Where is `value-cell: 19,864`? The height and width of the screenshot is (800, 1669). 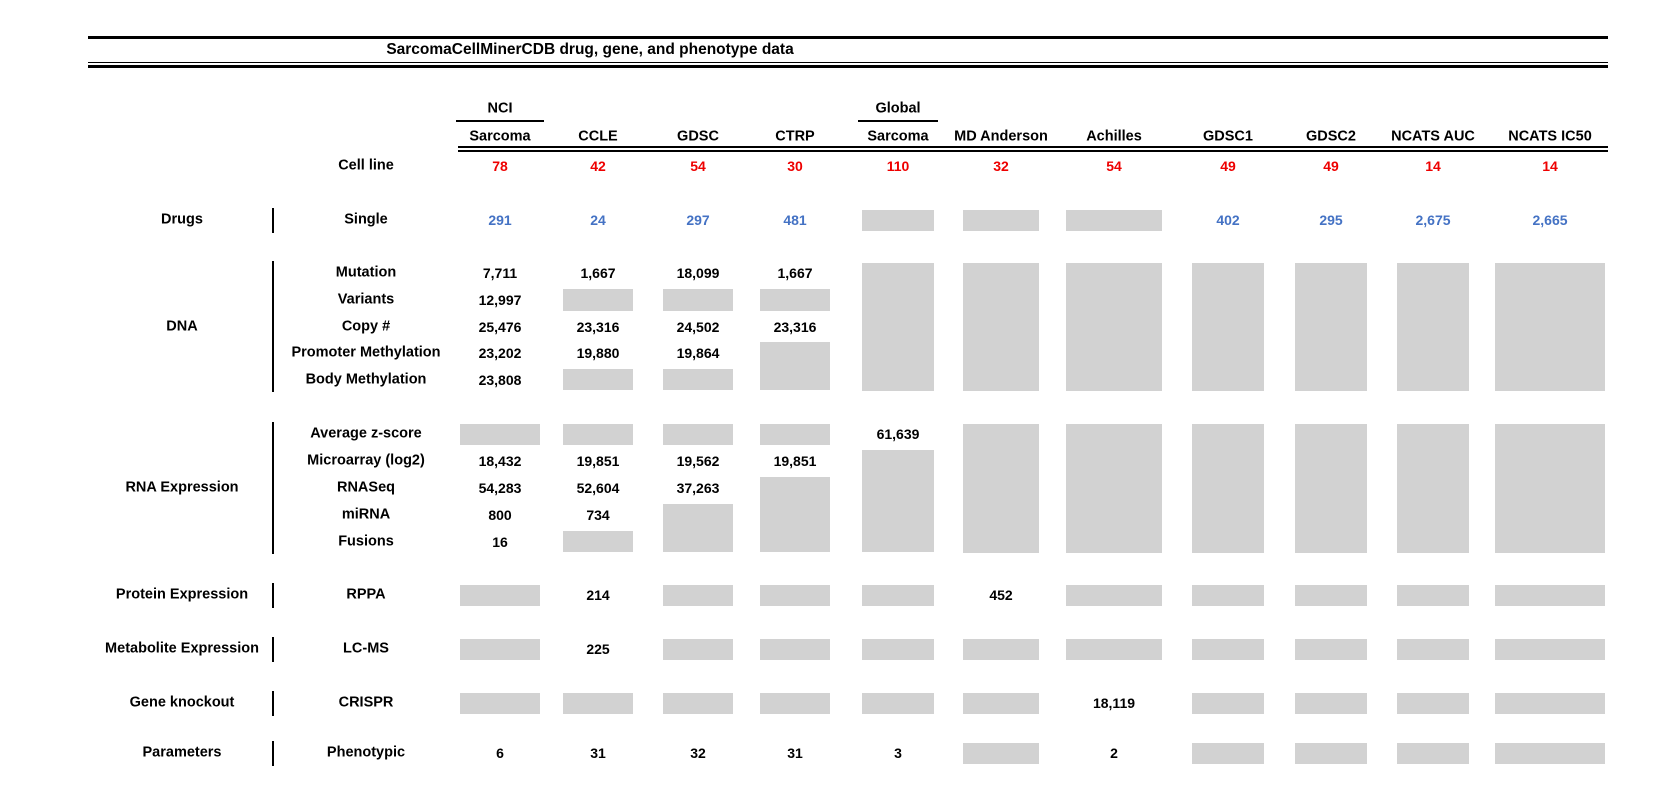 value-cell: 19,864 is located at coordinates (698, 353).